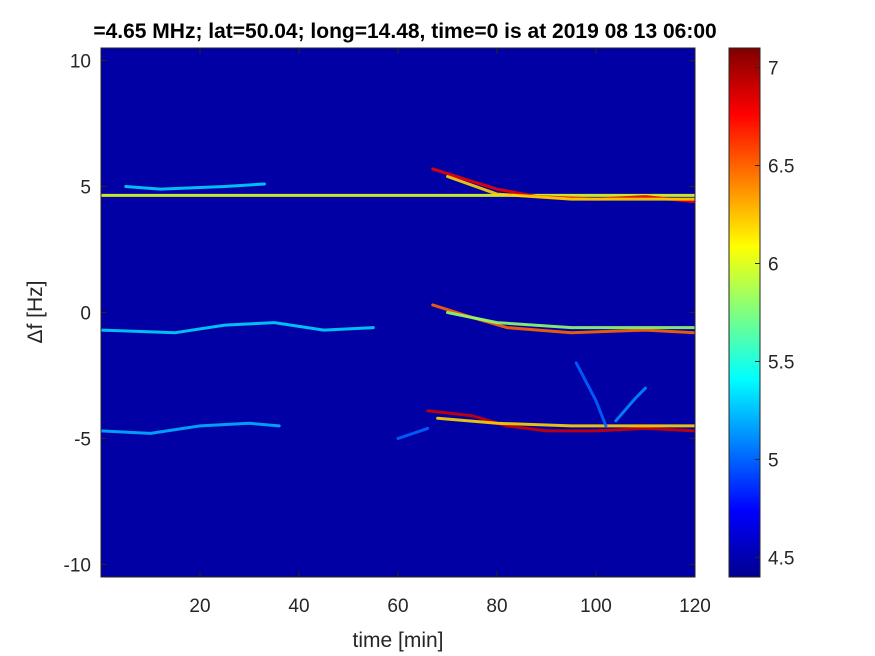  Describe the element at coordinates (781, 558) in the screenshot. I see `colorbar-tick-label: 4.5` at that location.